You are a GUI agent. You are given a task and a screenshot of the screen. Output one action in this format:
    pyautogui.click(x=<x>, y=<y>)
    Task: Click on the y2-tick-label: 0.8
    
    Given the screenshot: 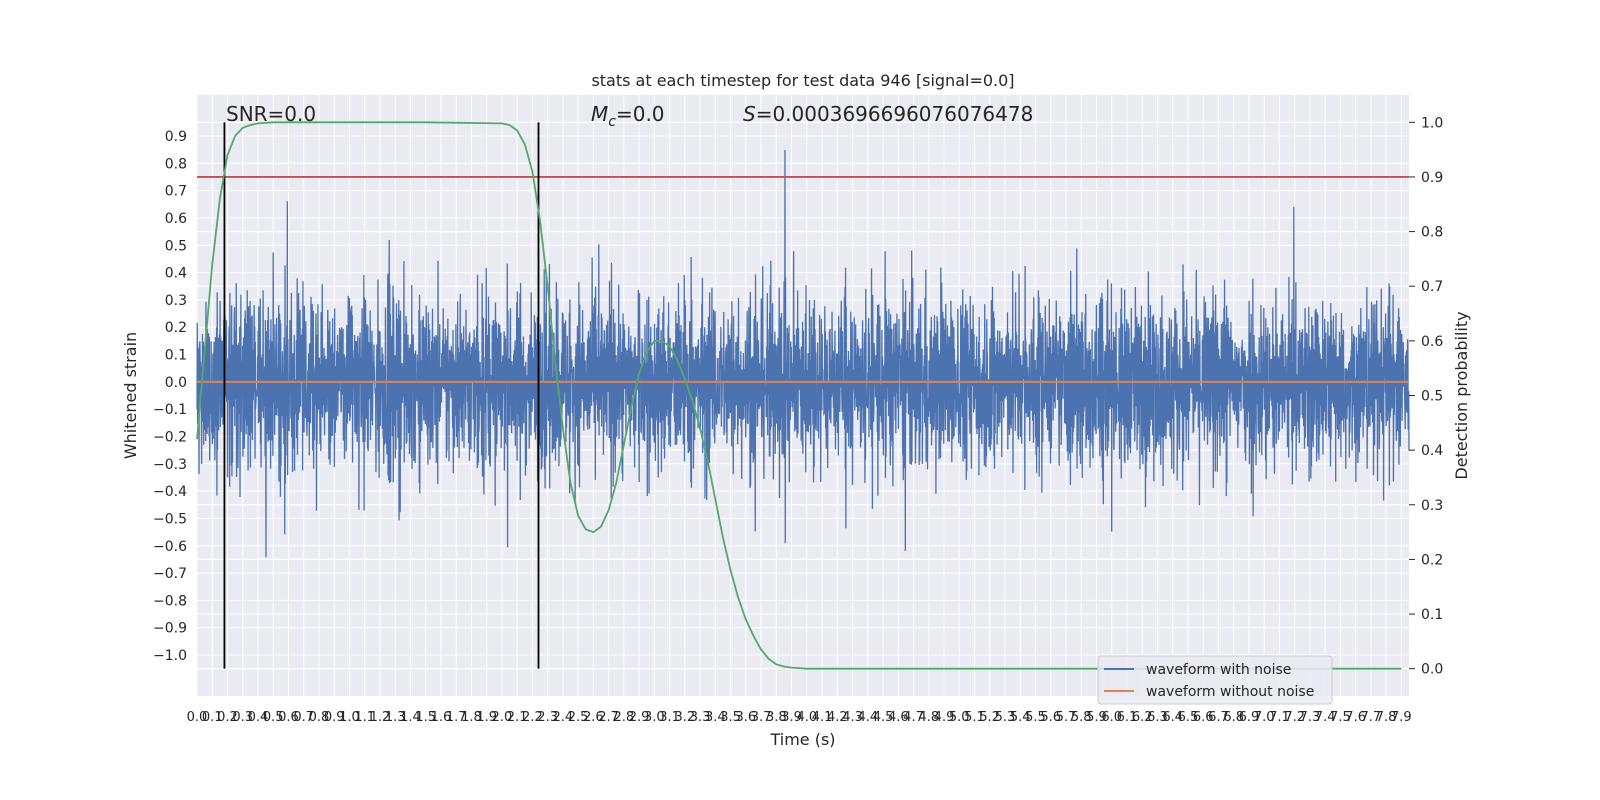 What is the action you would take?
    pyautogui.click(x=1432, y=233)
    